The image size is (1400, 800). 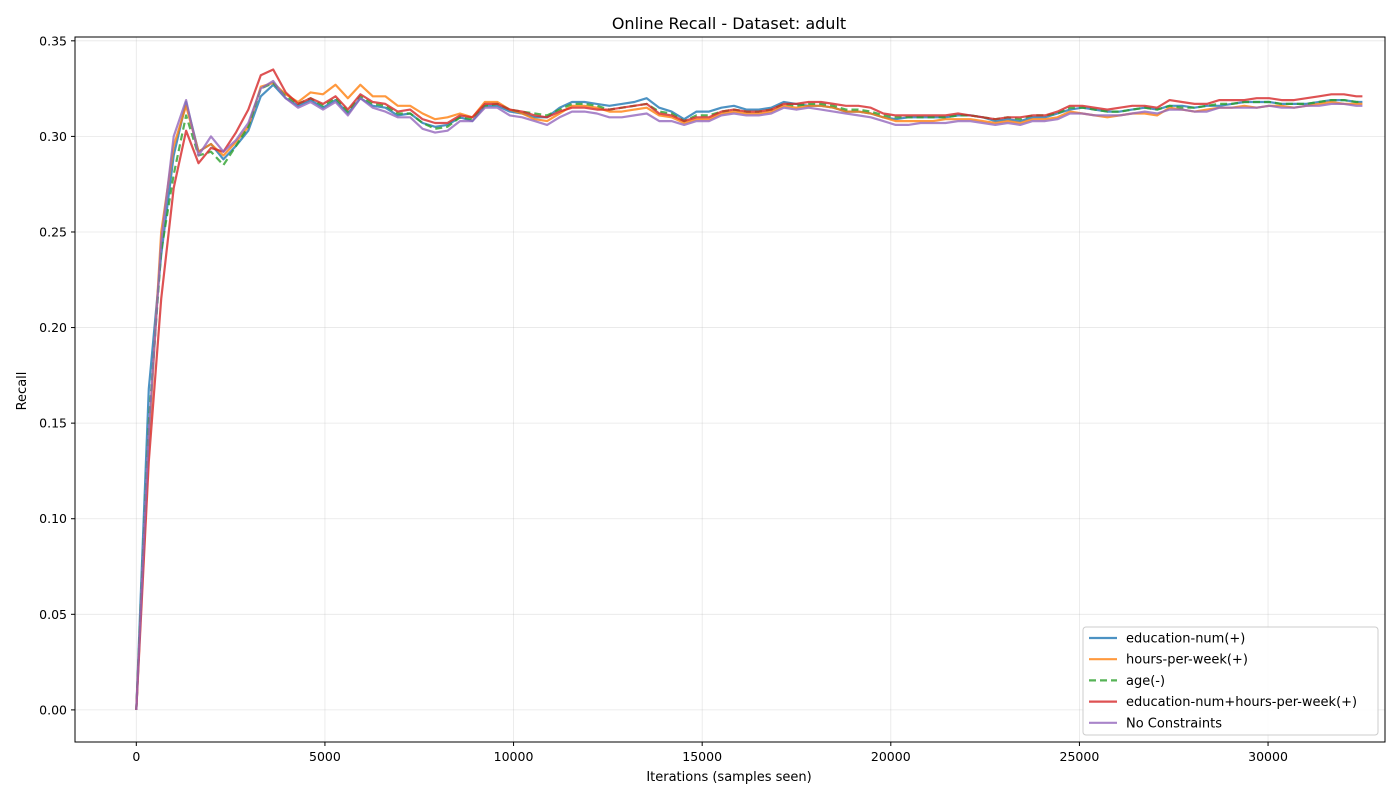 What do you see at coordinates (53, 327) in the screenshot?
I see `y-tick-label: 0.20` at bounding box center [53, 327].